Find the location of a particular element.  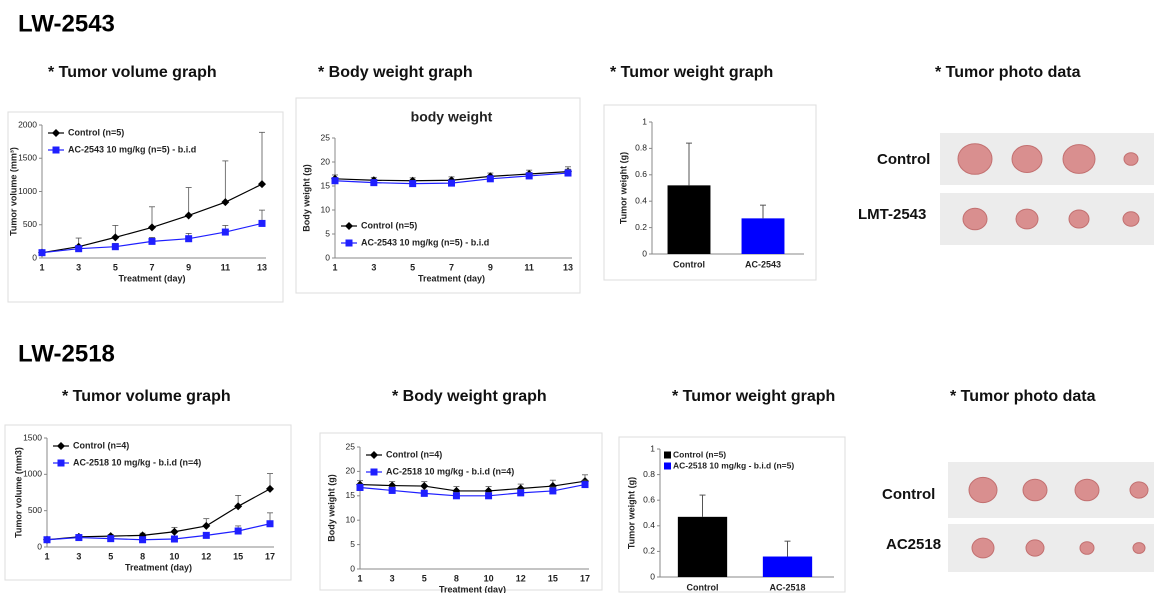

legend-label: AC-2518 10 mg/kg - b.i.d (n=4) is located at coordinates (450, 471).